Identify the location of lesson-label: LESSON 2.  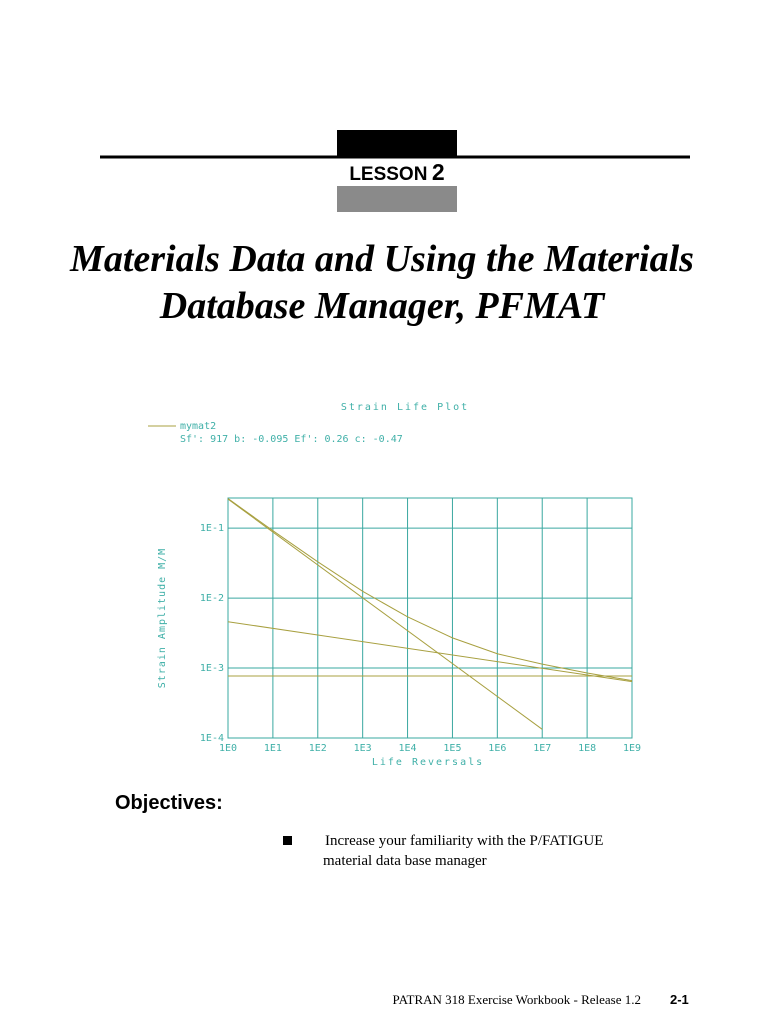
(396, 172).